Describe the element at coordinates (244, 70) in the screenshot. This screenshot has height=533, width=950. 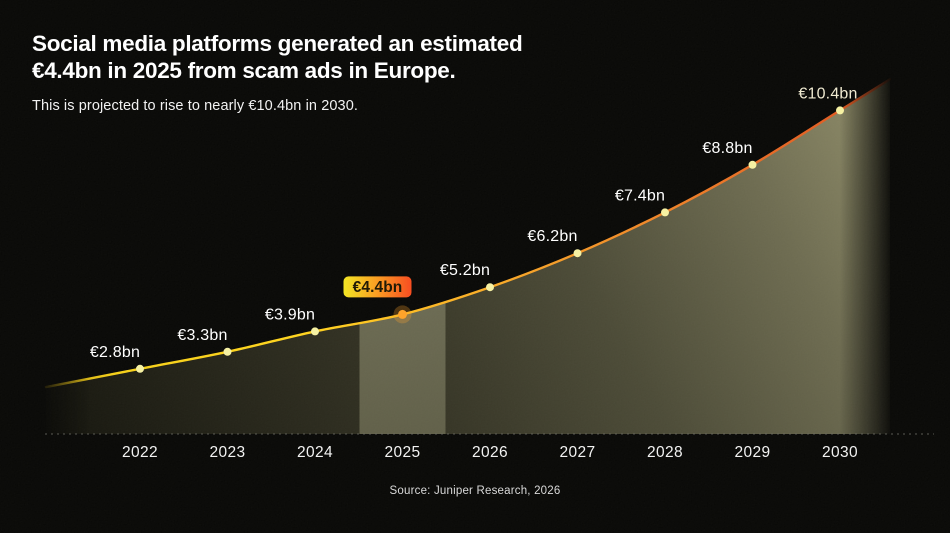
I see `page-title-line2: €4.4bn in 2025 from scam ads in Europe.` at that location.